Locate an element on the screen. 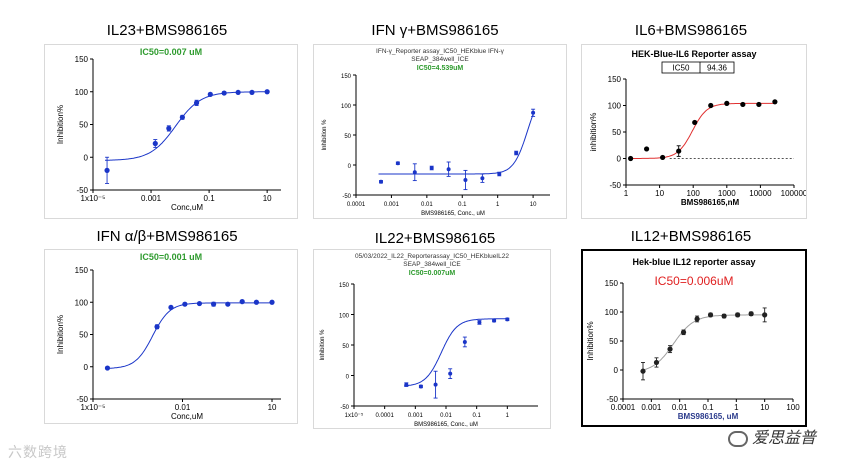 Image resolution: width=868 pixels, height=470 pixels. ic50-legend-box is located at coordinates (698, 67).